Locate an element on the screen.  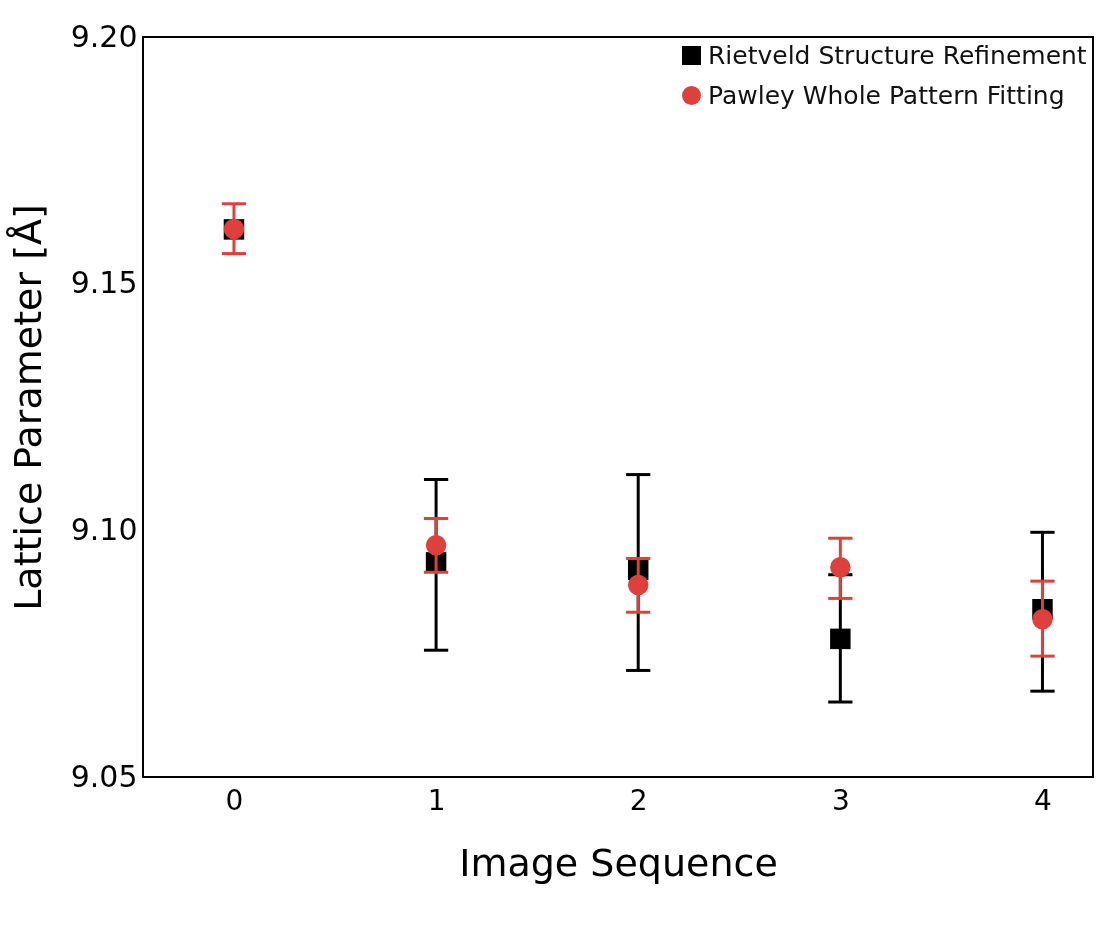
legend-label: Rietveld Structure Refinement is located at coordinates (897, 55).